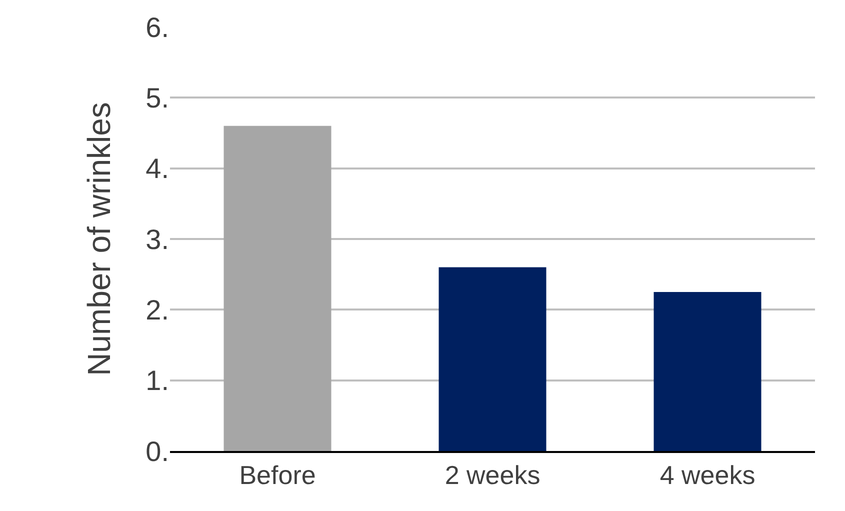  I want to click on y-axis-title: Number of wrinkles, so click(98, 239).